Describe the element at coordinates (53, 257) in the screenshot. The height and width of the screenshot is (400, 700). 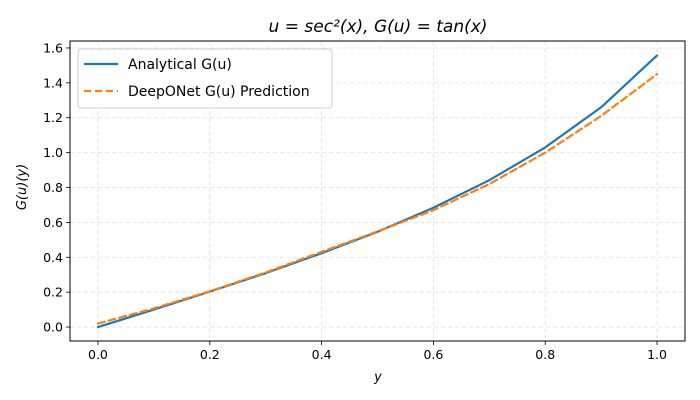
I see `y-tick-label: 0.4` at that location.